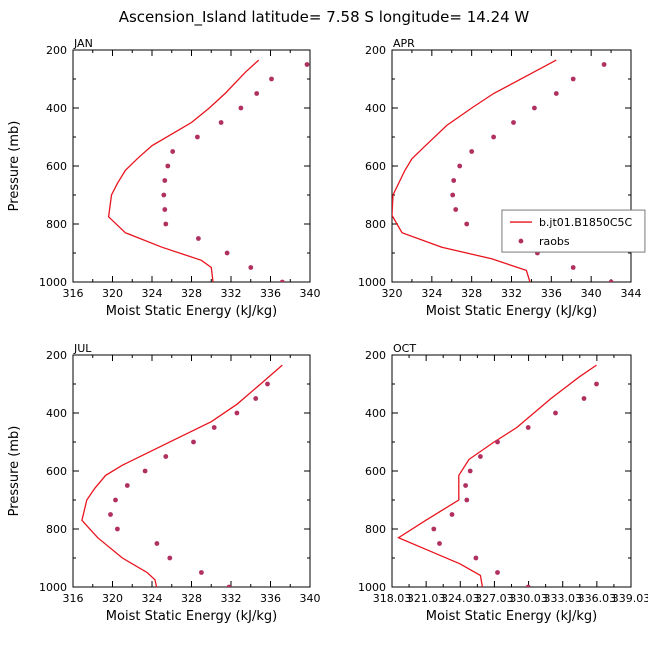  What do you see at coordinates (630, 598) in the screenshot?
I see `x-tick-label: 339.03` at bounding box center [630, 598].